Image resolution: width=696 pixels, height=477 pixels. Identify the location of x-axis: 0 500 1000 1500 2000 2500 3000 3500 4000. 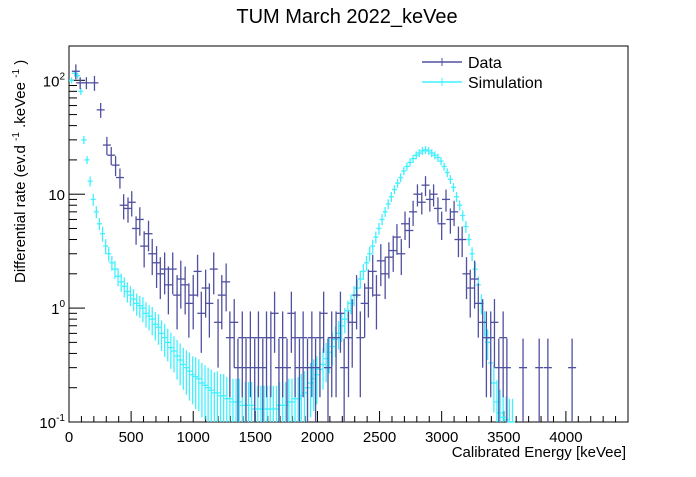
(341, 428).